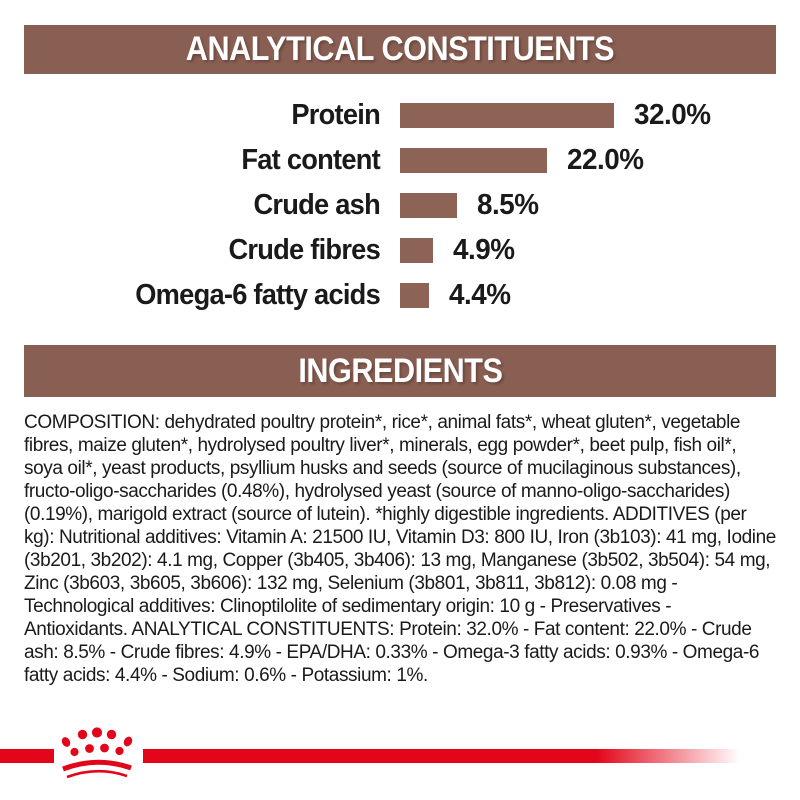  Describe the element at coordinates (304, 250) in the screenshot. I see `chart-category-label: Crude fibres` at that location.